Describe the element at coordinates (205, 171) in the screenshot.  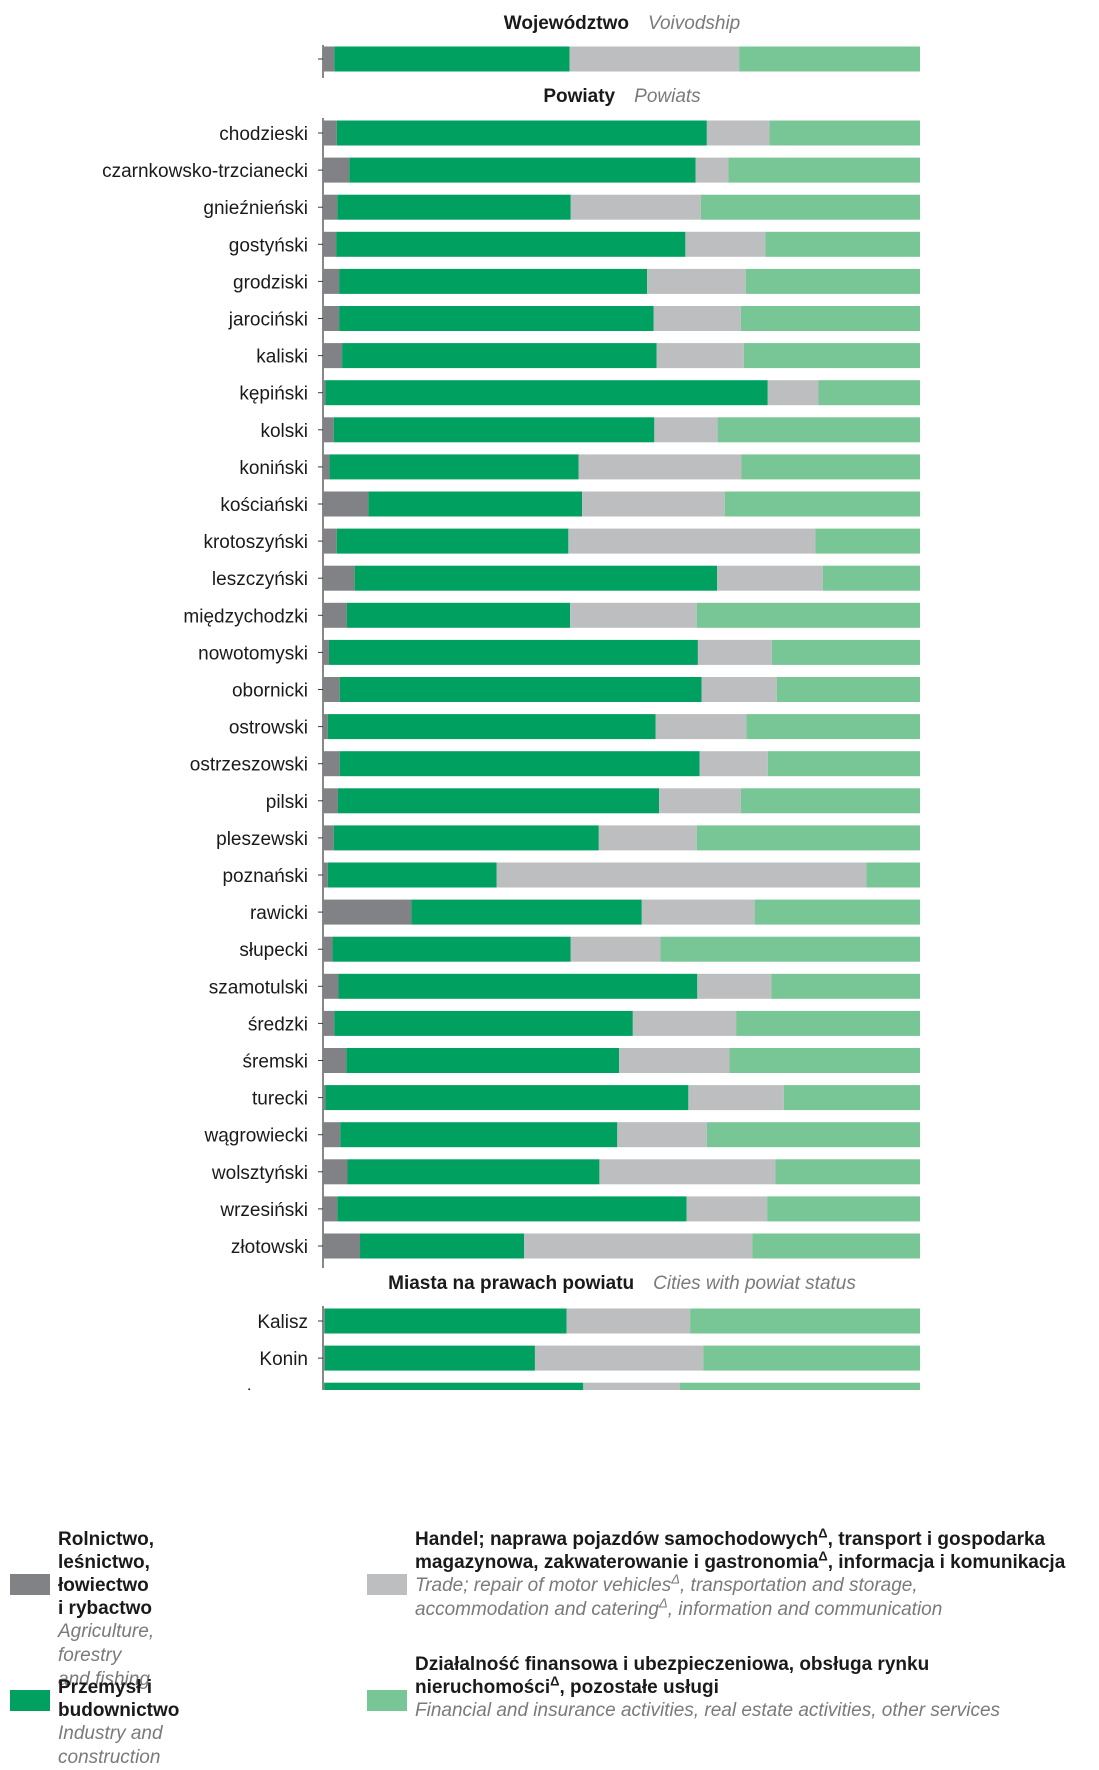
I see `bar-label: czarnkowsko-trzcianecki` at that location.